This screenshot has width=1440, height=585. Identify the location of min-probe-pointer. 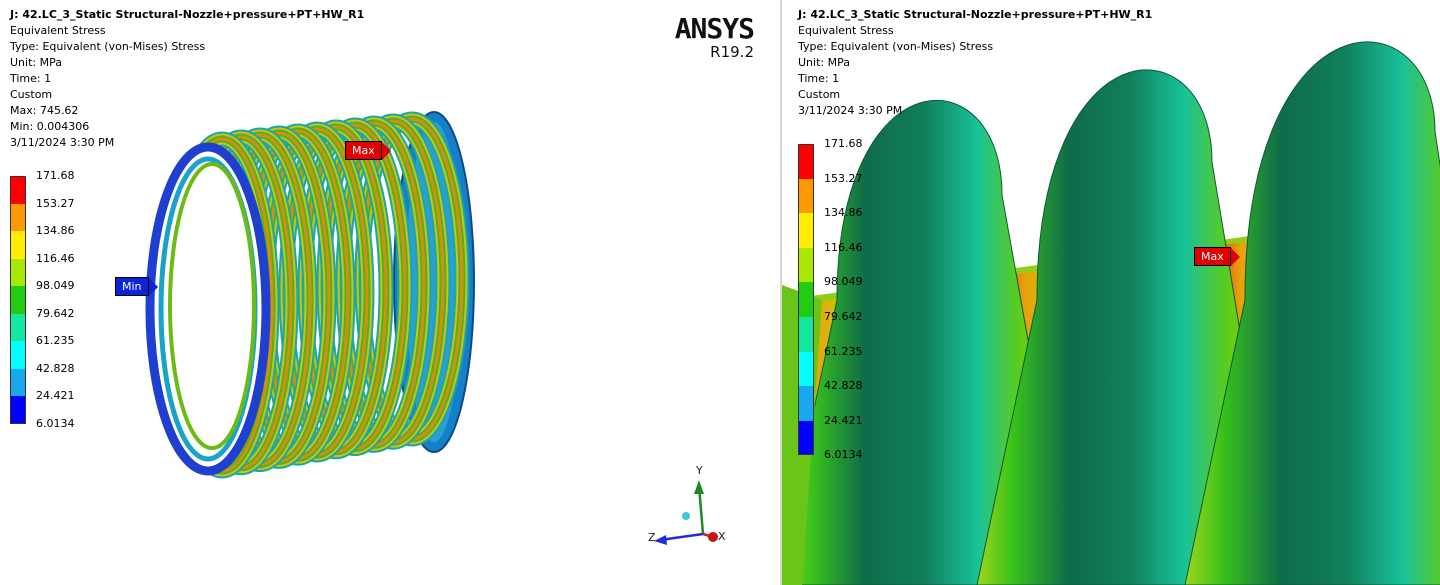
(153, 286).